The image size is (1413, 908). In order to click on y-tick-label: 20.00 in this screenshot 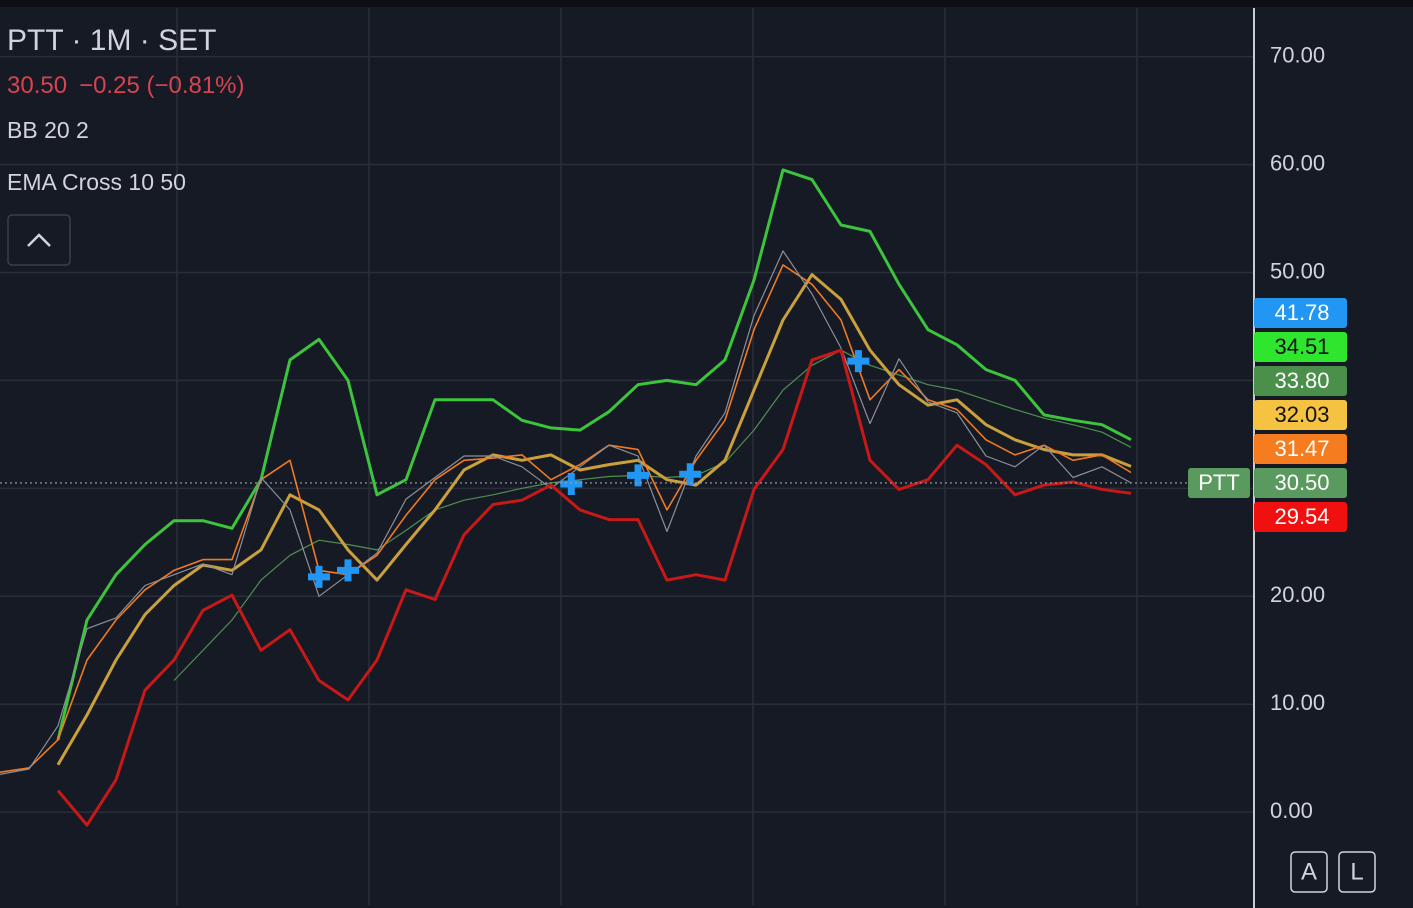, I will do `click(1297, 594)`.